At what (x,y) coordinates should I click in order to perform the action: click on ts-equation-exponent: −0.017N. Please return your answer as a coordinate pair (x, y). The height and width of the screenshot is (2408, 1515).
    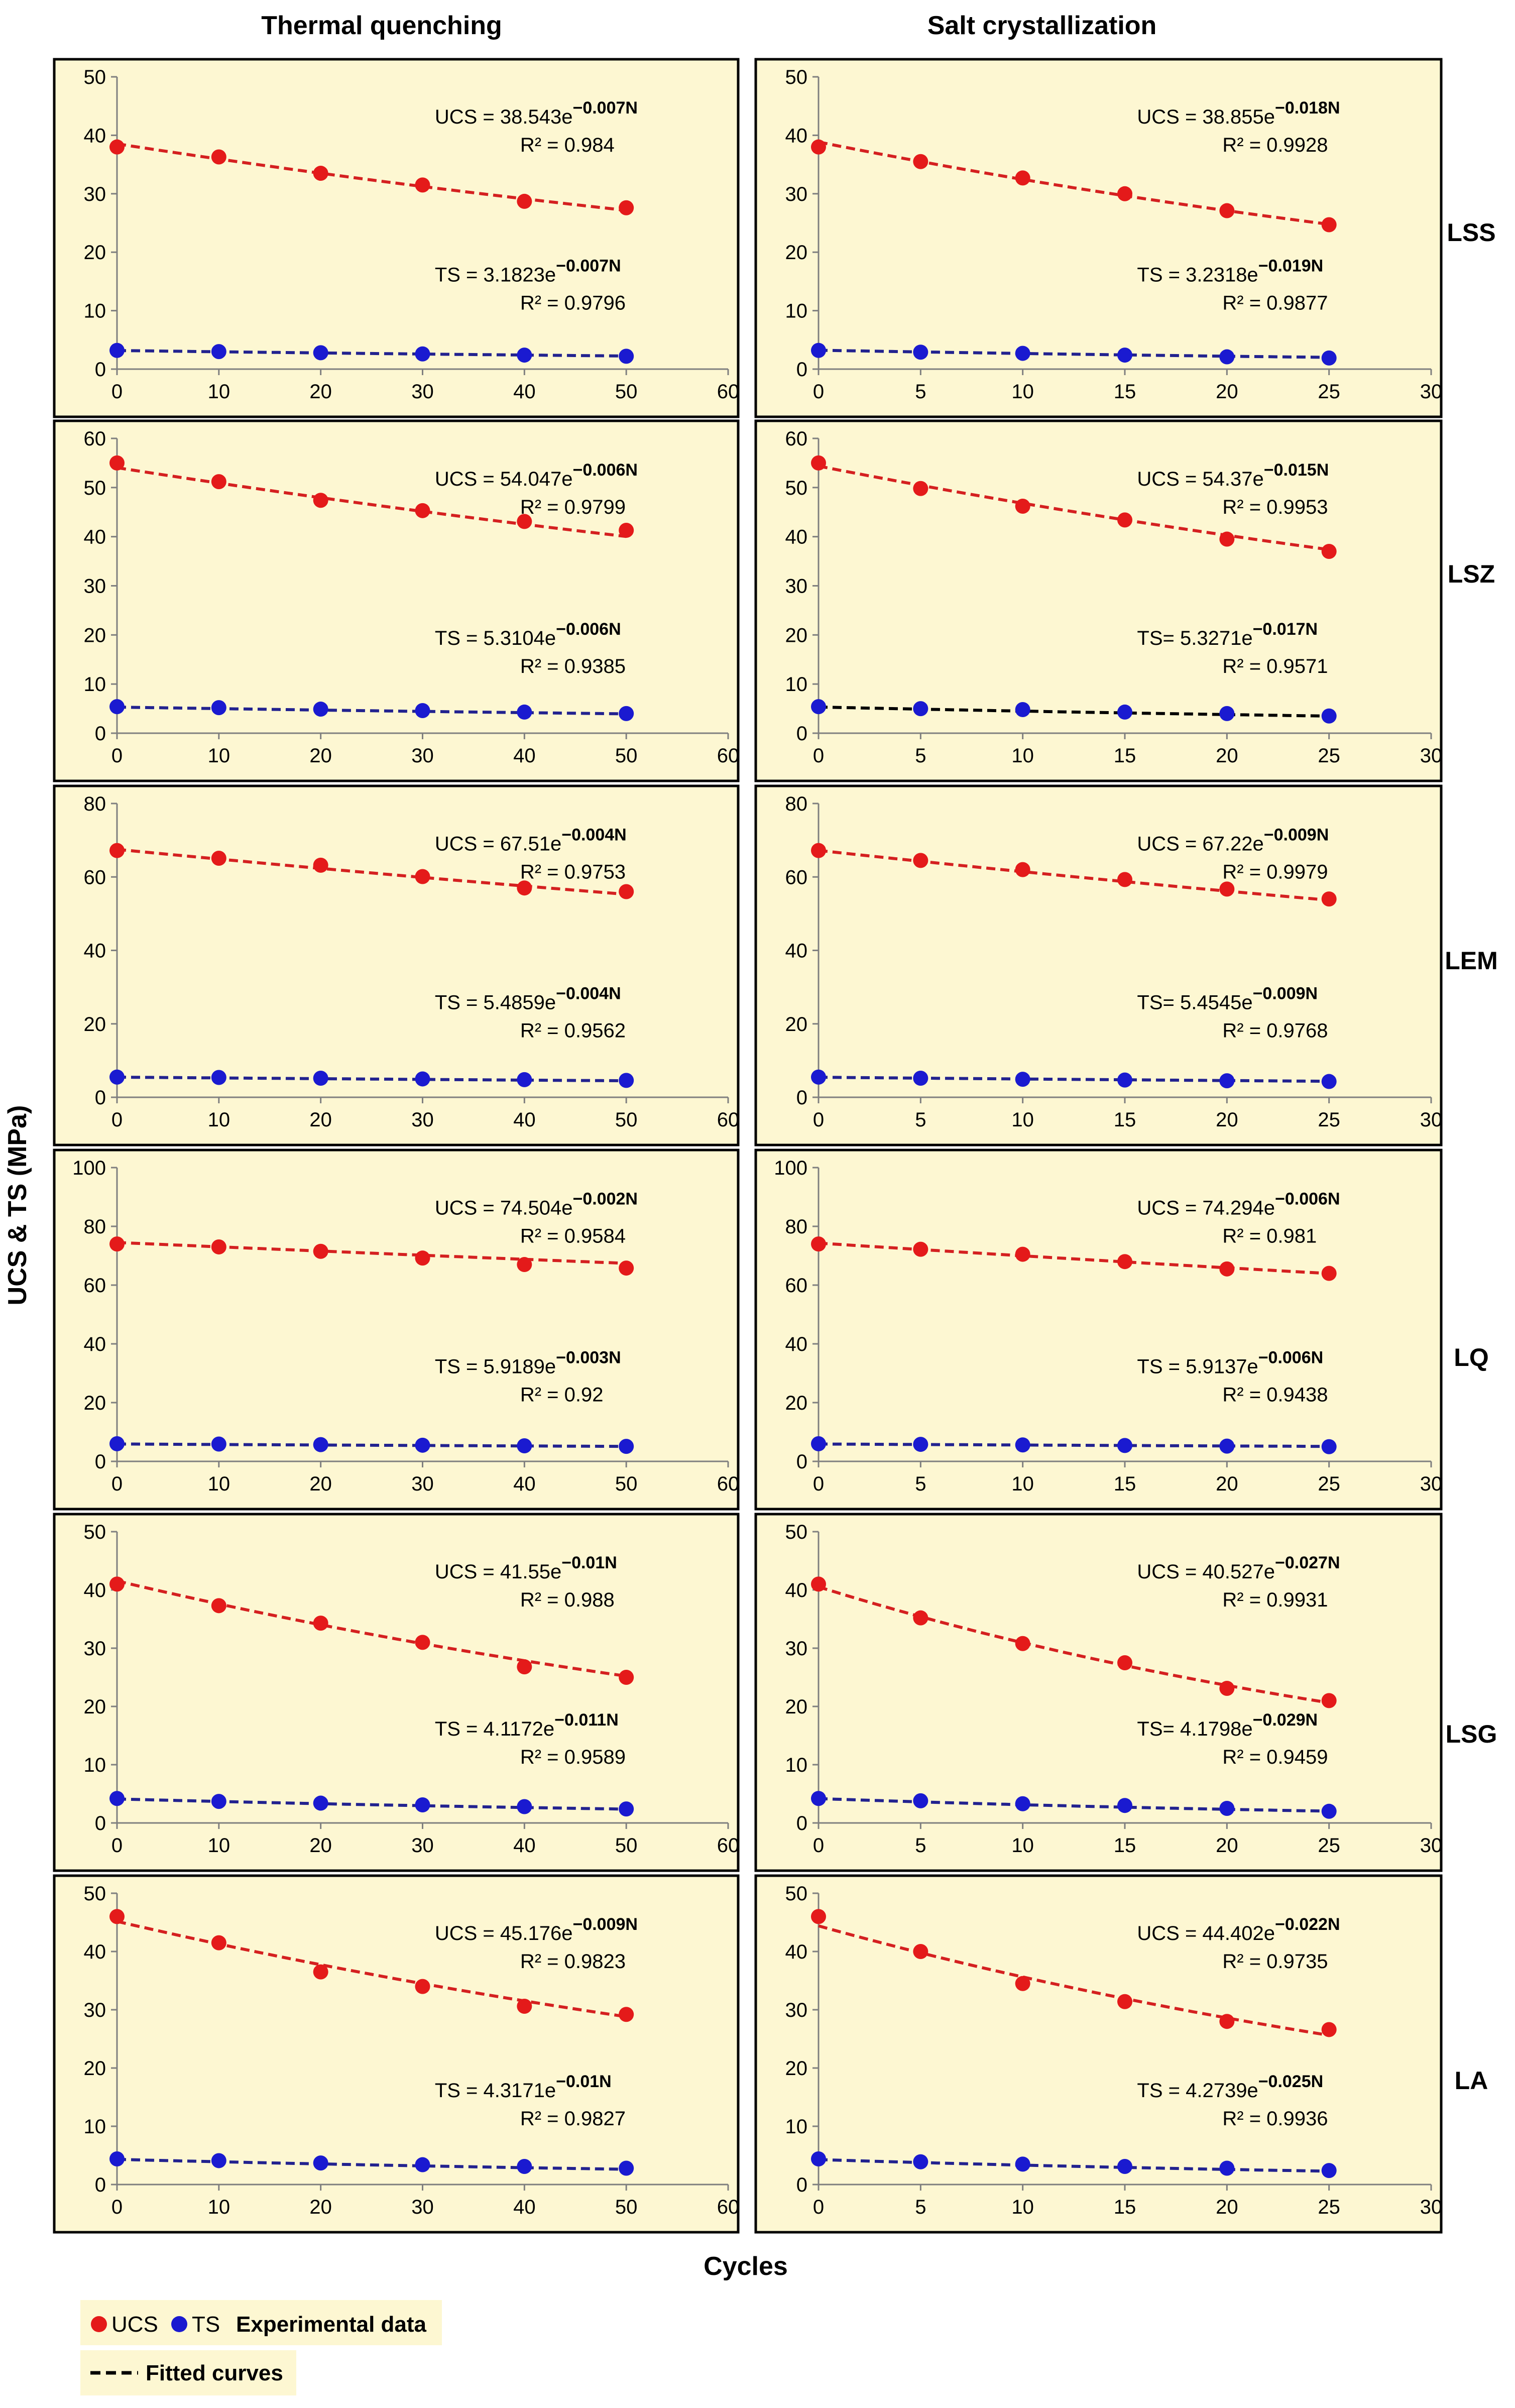
    Looking at the image, I should click on (1285, 629).